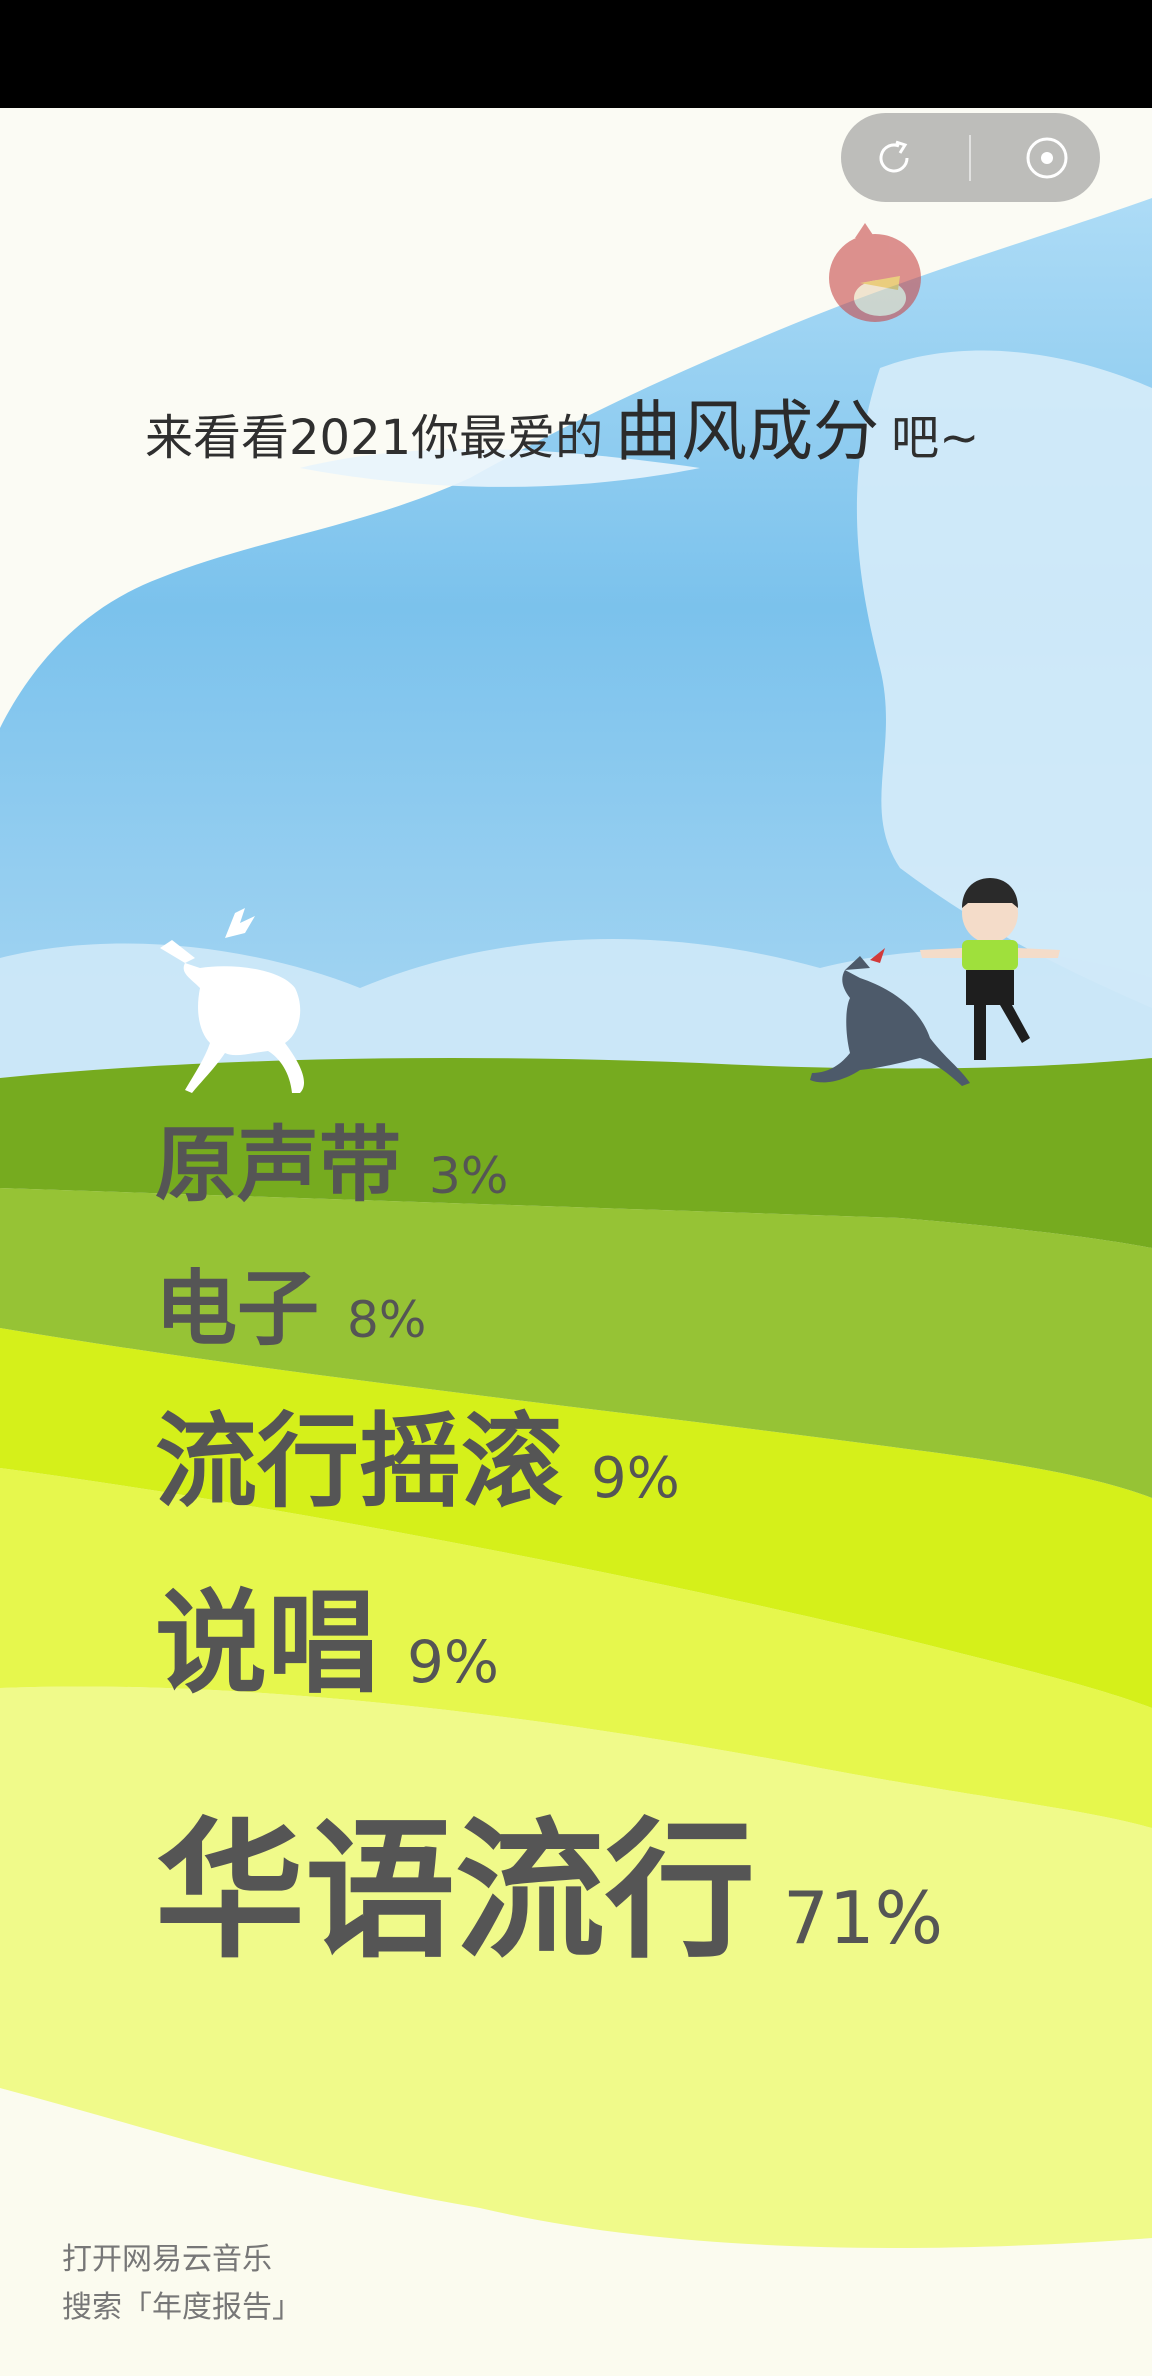  Describe the element at coordinates (267, 1643) in the screenshot. I see `genre-name: 说唱` at that location.